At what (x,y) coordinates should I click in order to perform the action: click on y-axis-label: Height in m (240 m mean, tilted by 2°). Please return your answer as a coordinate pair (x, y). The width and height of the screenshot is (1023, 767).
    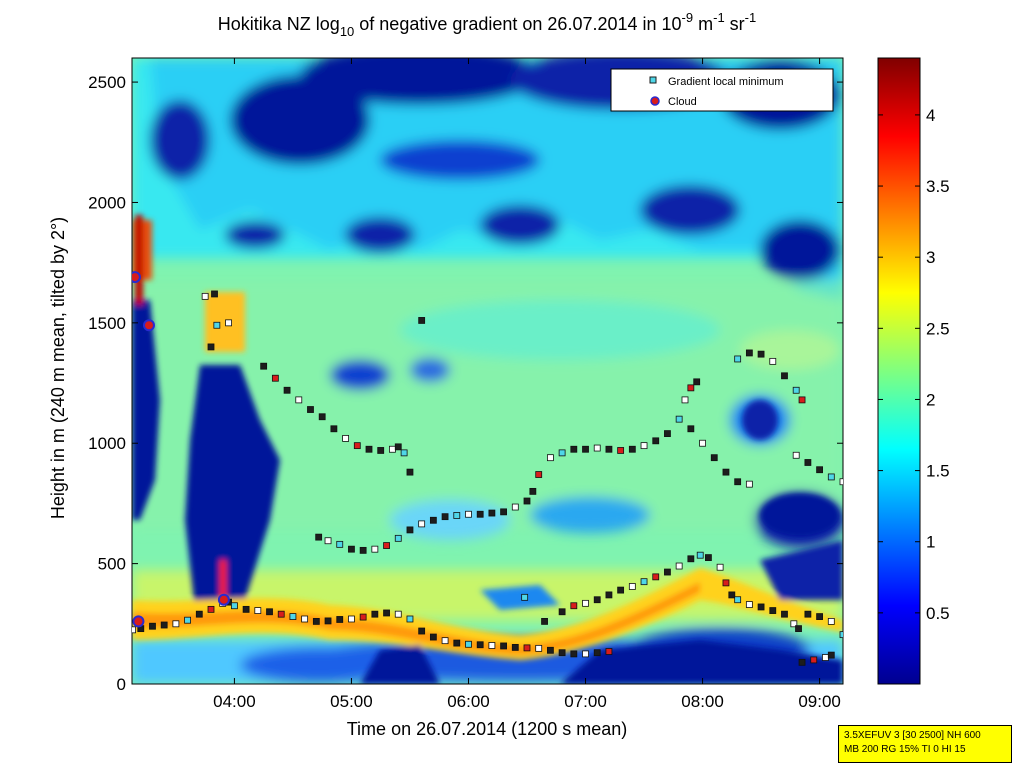
    Looking at the image, I should click on (58, 368).